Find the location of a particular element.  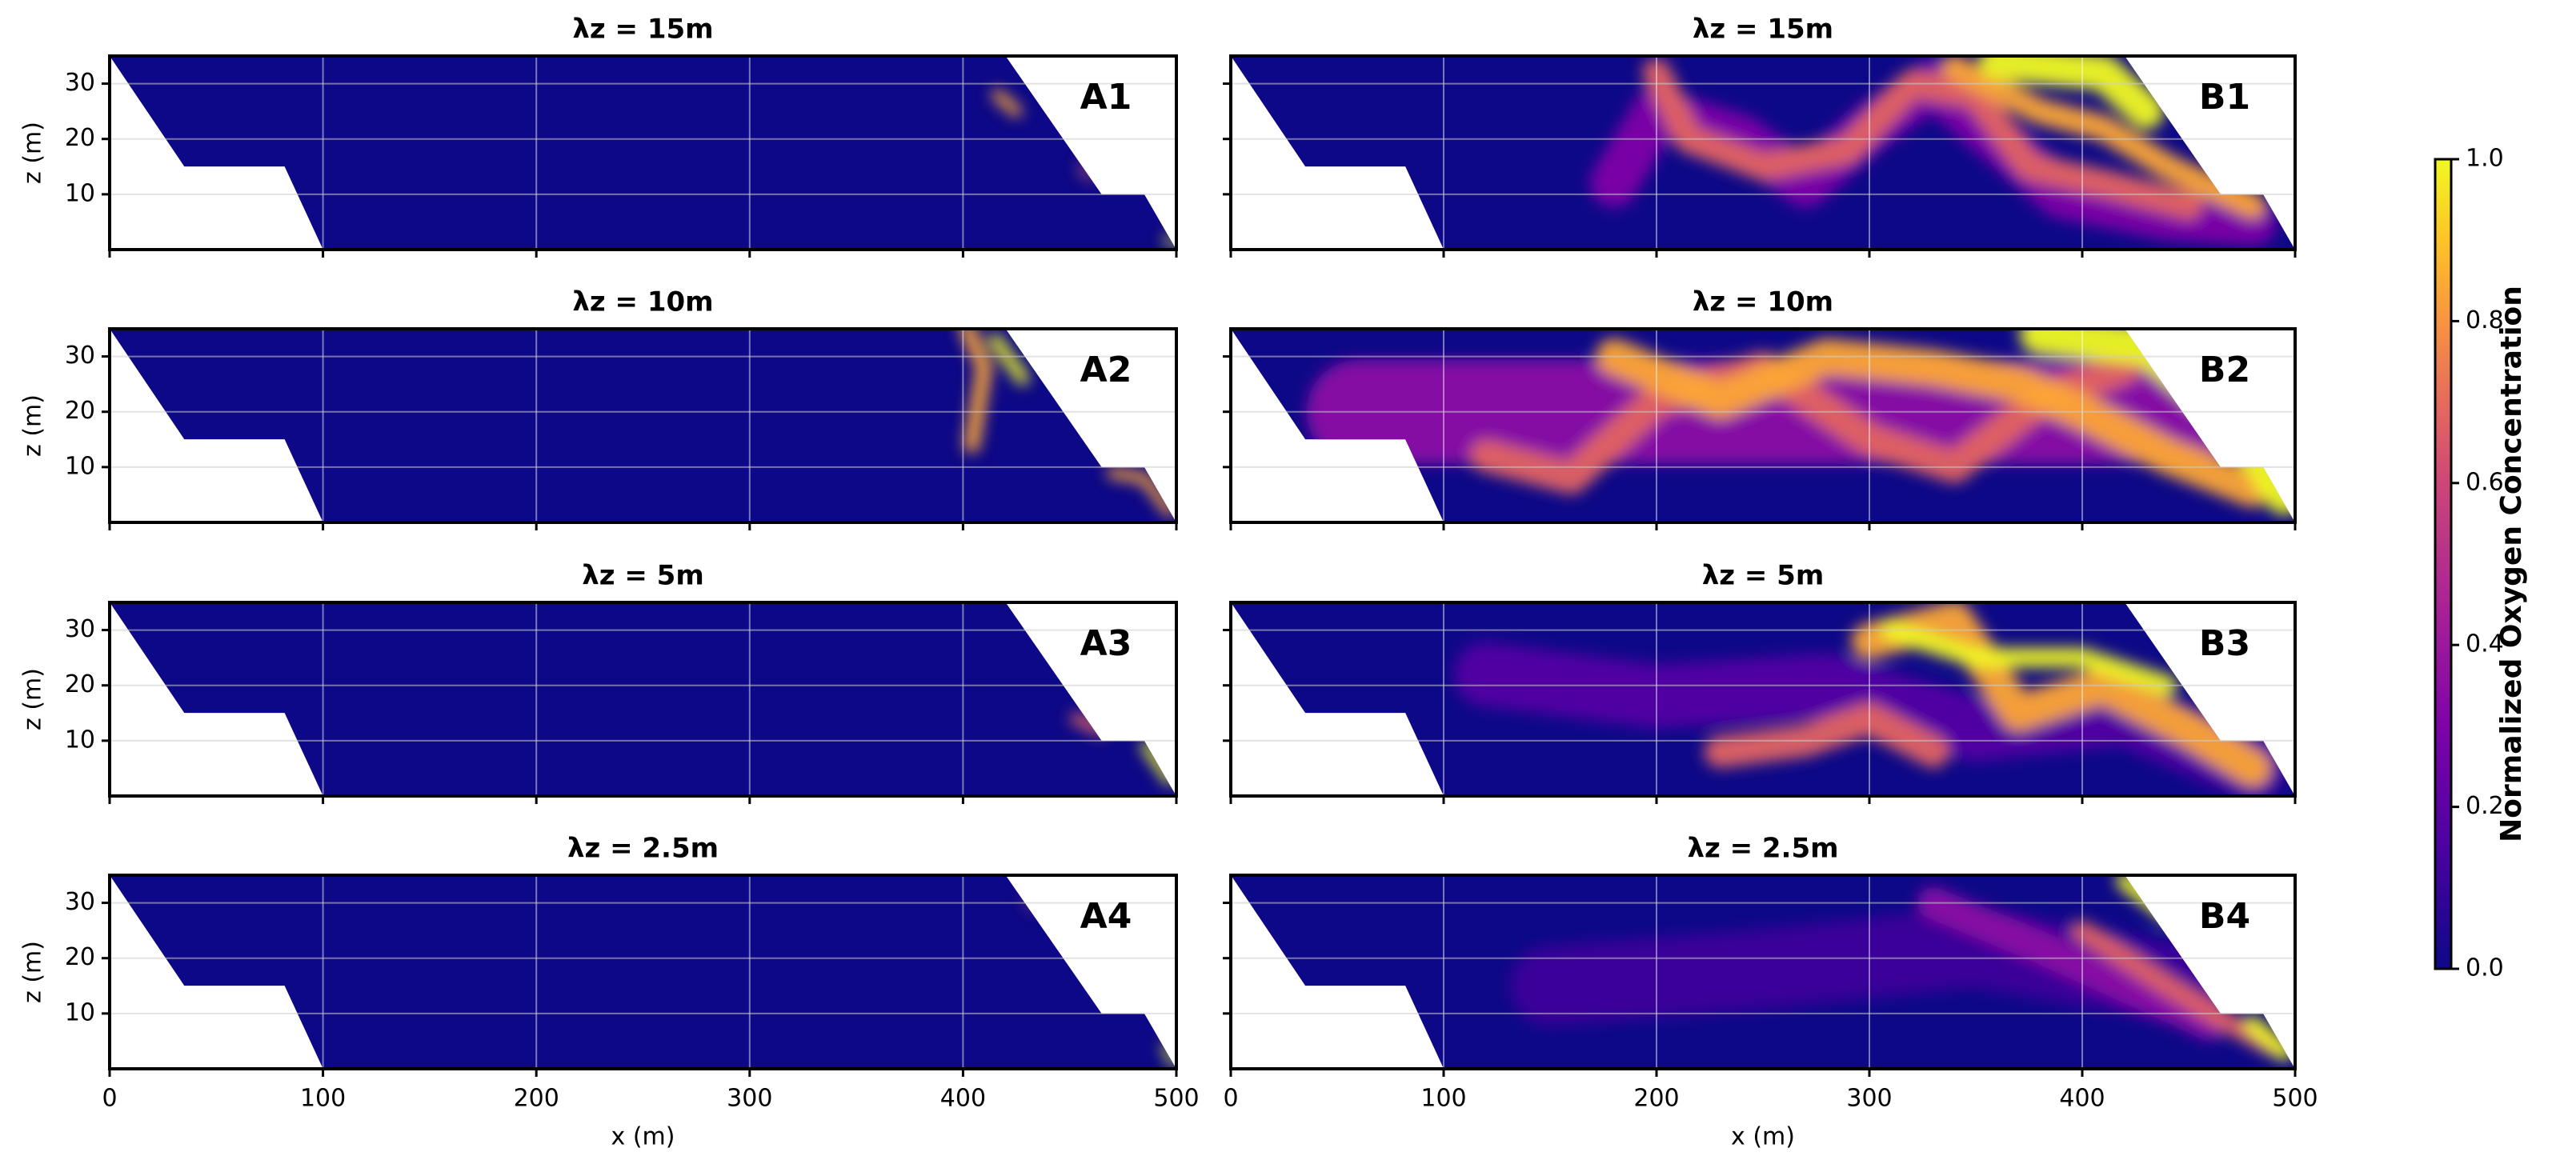

colorbar-label: Normalized Oxygen Concentration is located at coordinates (2511, 564).